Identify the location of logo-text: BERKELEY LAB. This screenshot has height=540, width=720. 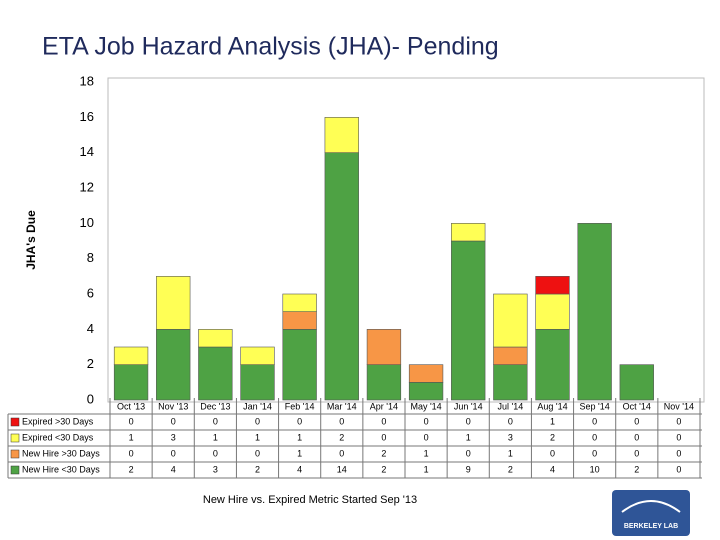
(651, 526).